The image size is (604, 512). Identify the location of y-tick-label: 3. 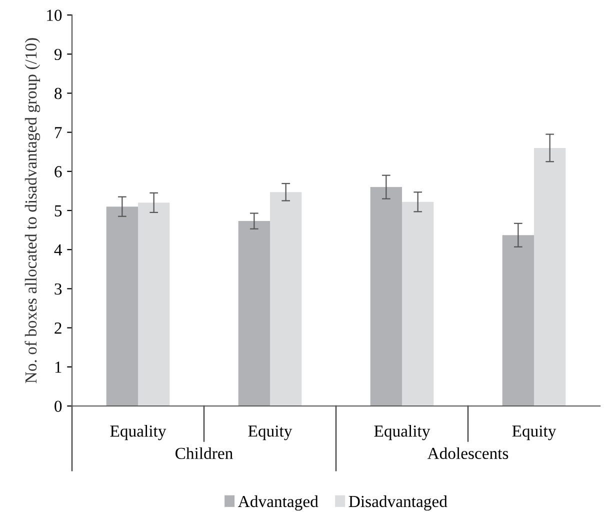
(58, 289).